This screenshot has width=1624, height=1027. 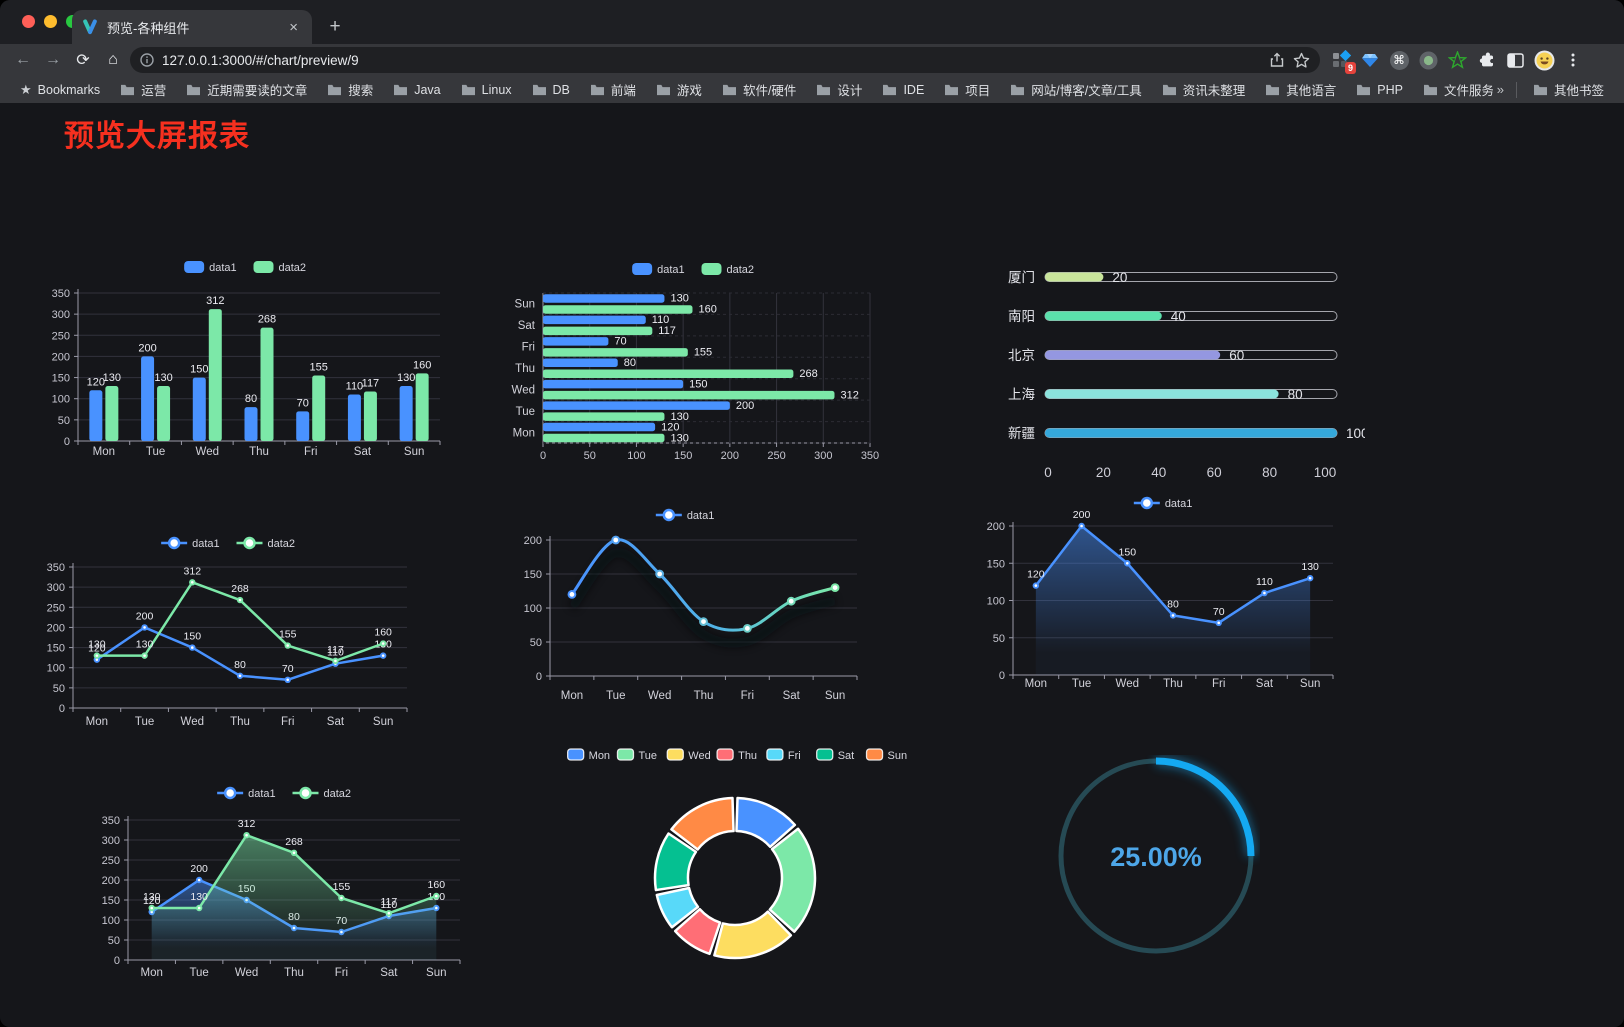 I want to click on bookmark-folder-item: 项目, so click(x=967, y=89).